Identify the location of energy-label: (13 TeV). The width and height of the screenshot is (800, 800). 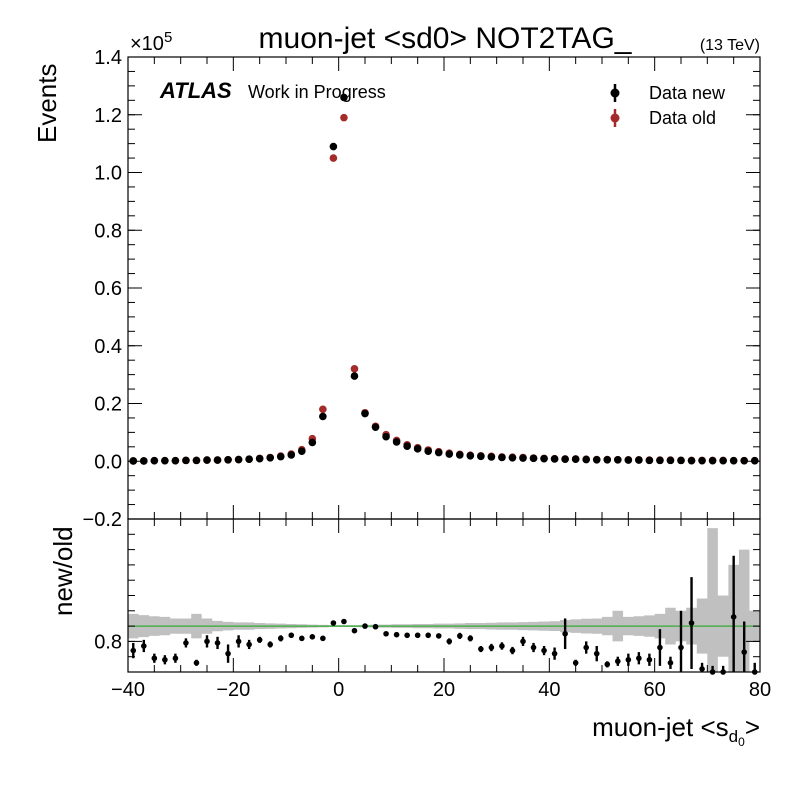
(730, 45).